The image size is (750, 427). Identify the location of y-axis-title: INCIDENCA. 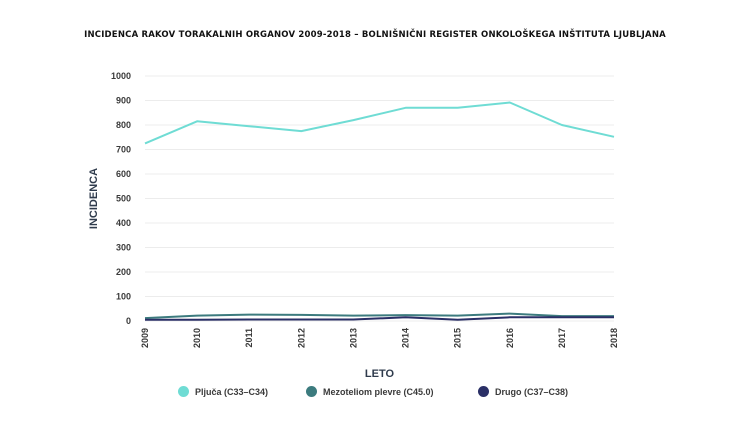
(94, 198).